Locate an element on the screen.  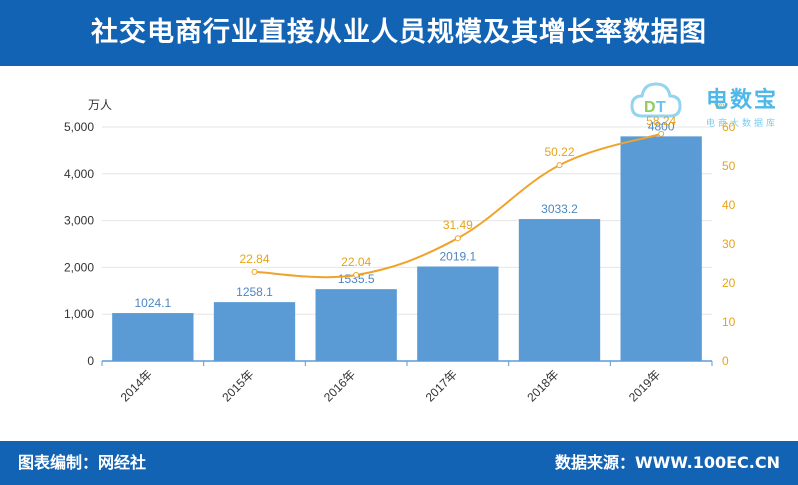
y-right-tick-label: 50 is located at coordinates (729, 166).